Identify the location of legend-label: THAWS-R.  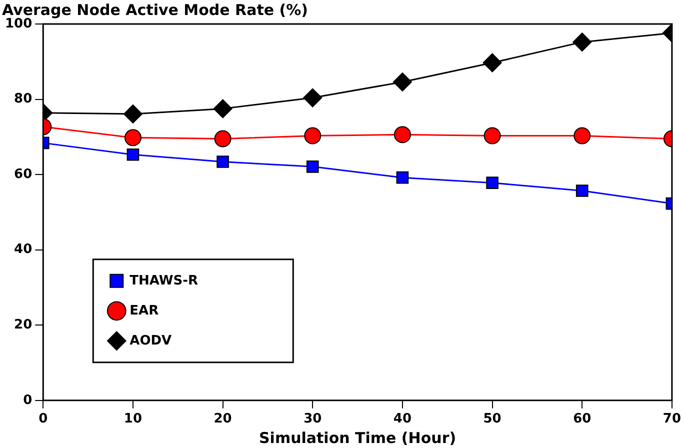
(164, 280).